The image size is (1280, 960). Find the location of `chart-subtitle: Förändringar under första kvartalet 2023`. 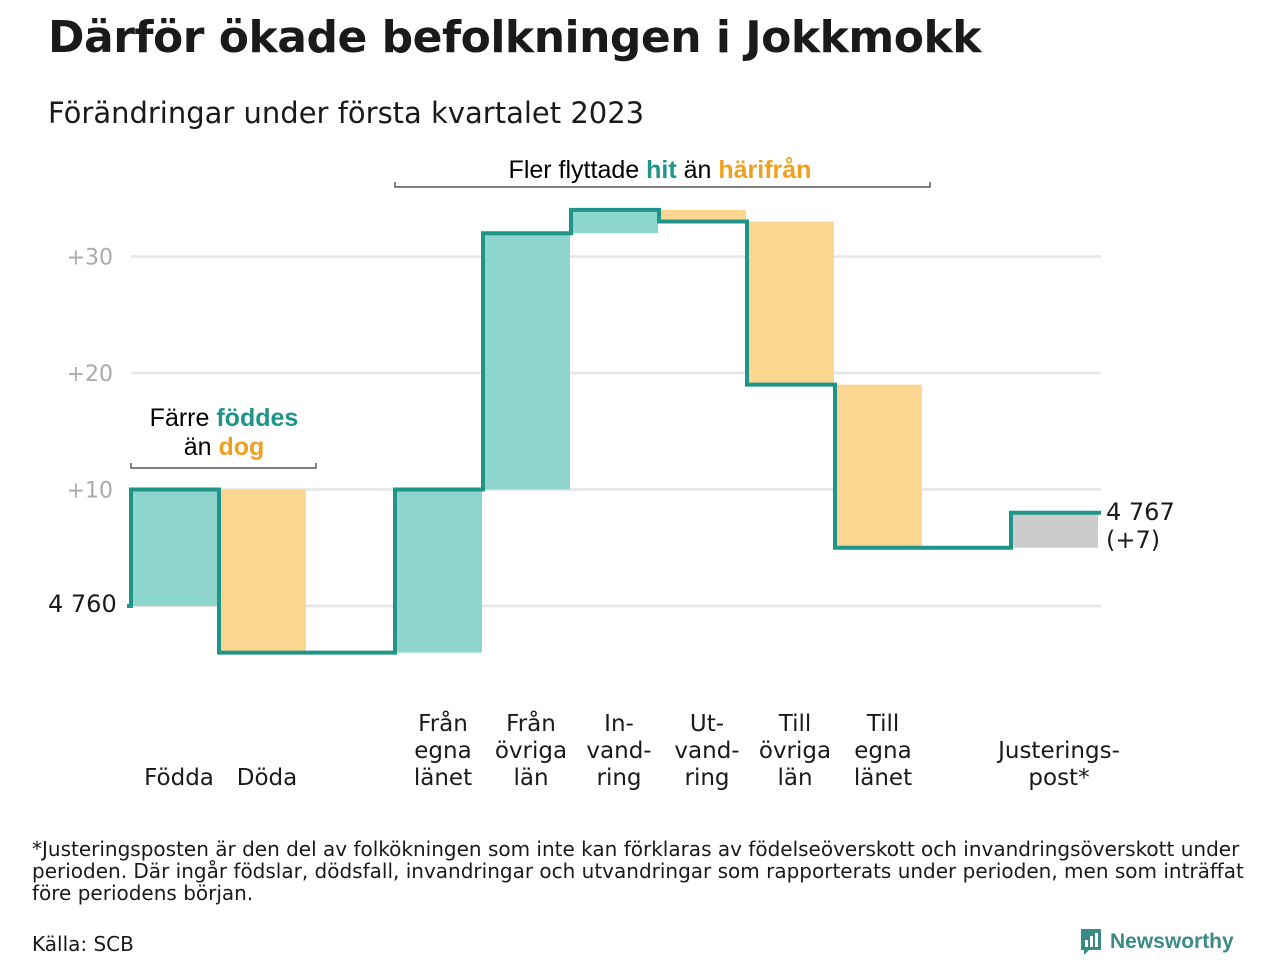

chart-subtitle: Förändringar under första kvartalet 2023 is located at coordinates (346, 113).